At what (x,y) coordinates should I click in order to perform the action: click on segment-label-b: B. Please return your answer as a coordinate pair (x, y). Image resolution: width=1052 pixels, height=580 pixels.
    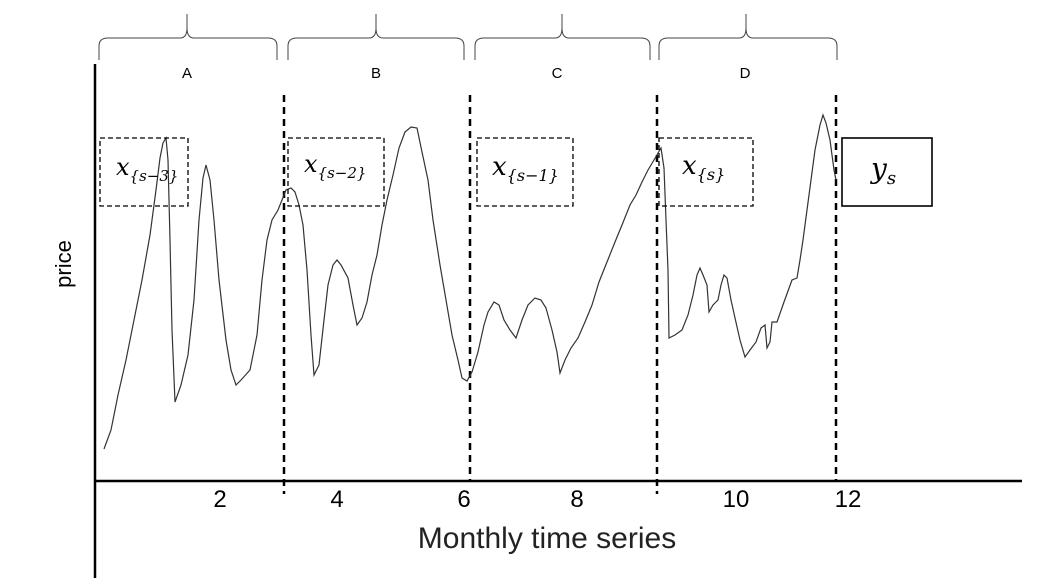
    Looking at the image, I should click on (376, 73).